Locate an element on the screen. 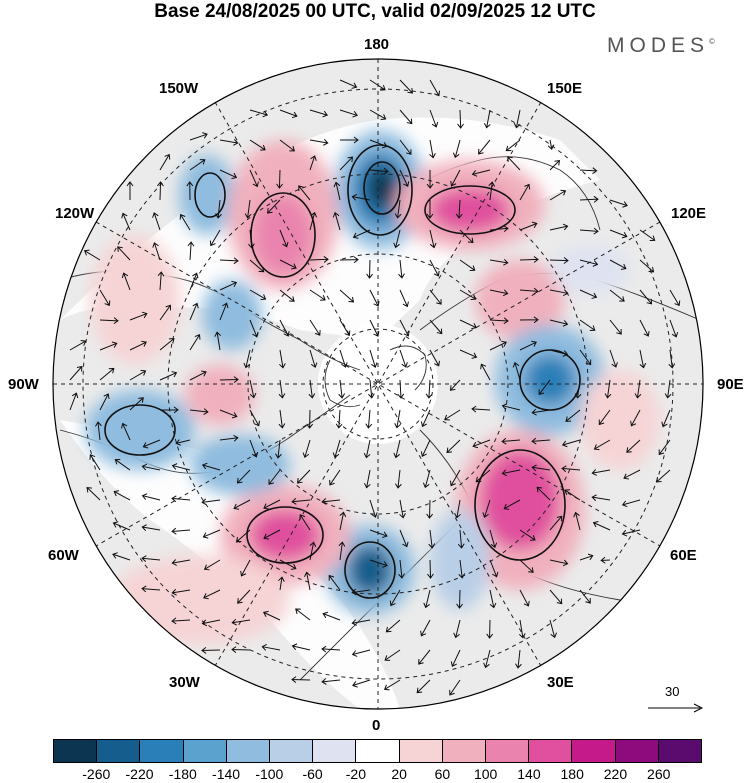  lon-label-120w: 120W is located at coordinates (75, 213).